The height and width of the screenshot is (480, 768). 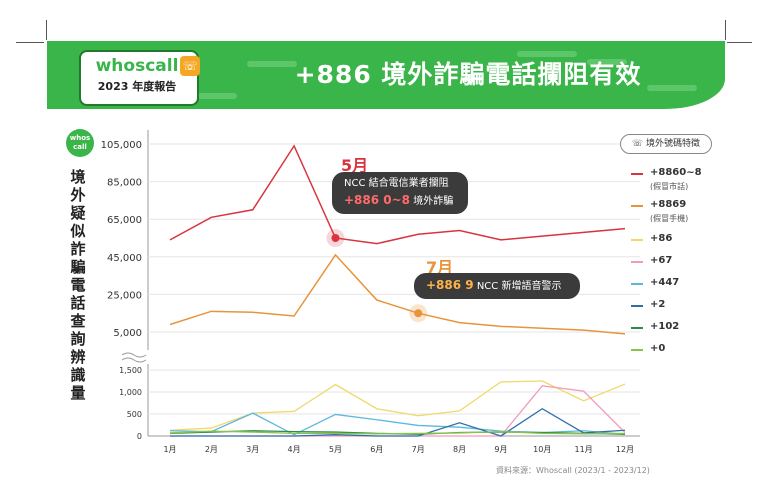 I want to click on y-axis-title: 境外疑似詐騙電話查詢辨識量, so click(x=78, y=285).